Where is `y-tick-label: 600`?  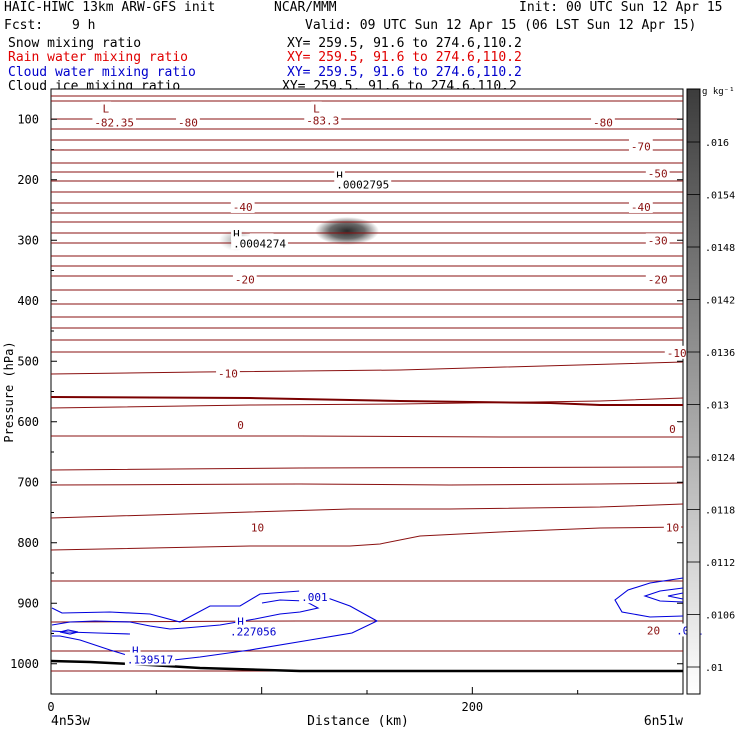
y-tick-label: 600 is located at coordinates (28, 422).